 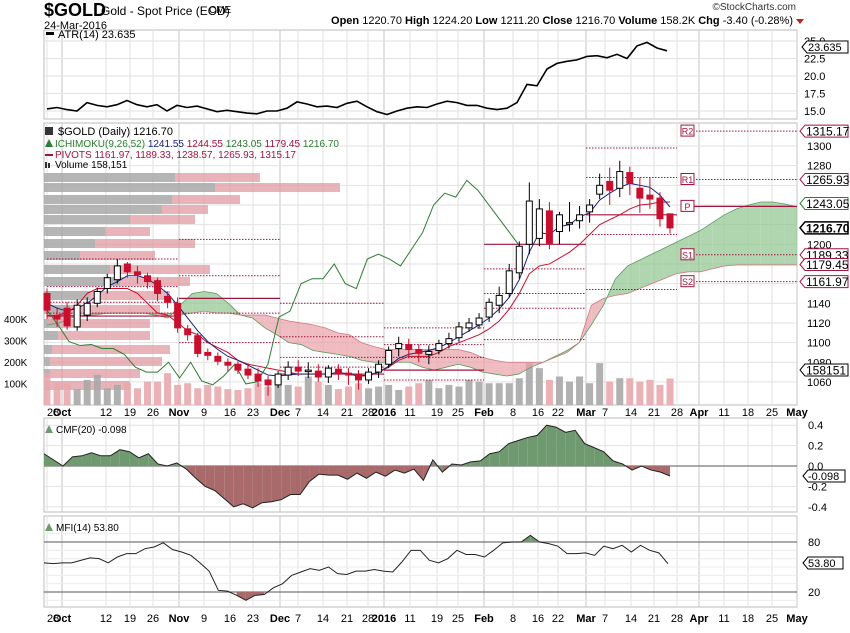 What do you see at coordinates (50, 33) in the screenshot?
I see `atr-legend-icon` at bounding box center [50, 33].